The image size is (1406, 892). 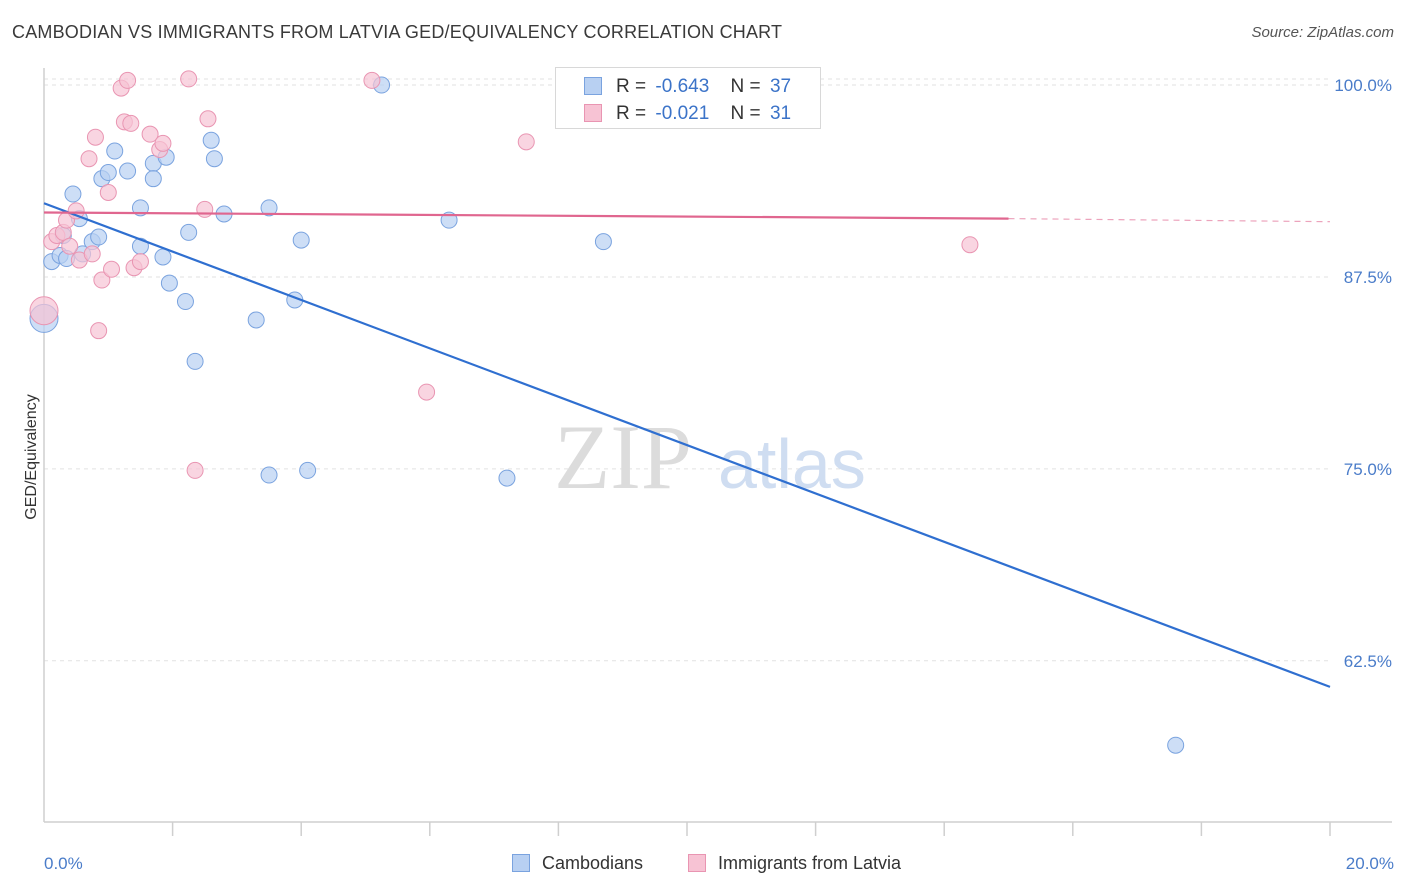 I want to click on legend-text: R = -0.643 N = 37, so click(x=703, y=87).